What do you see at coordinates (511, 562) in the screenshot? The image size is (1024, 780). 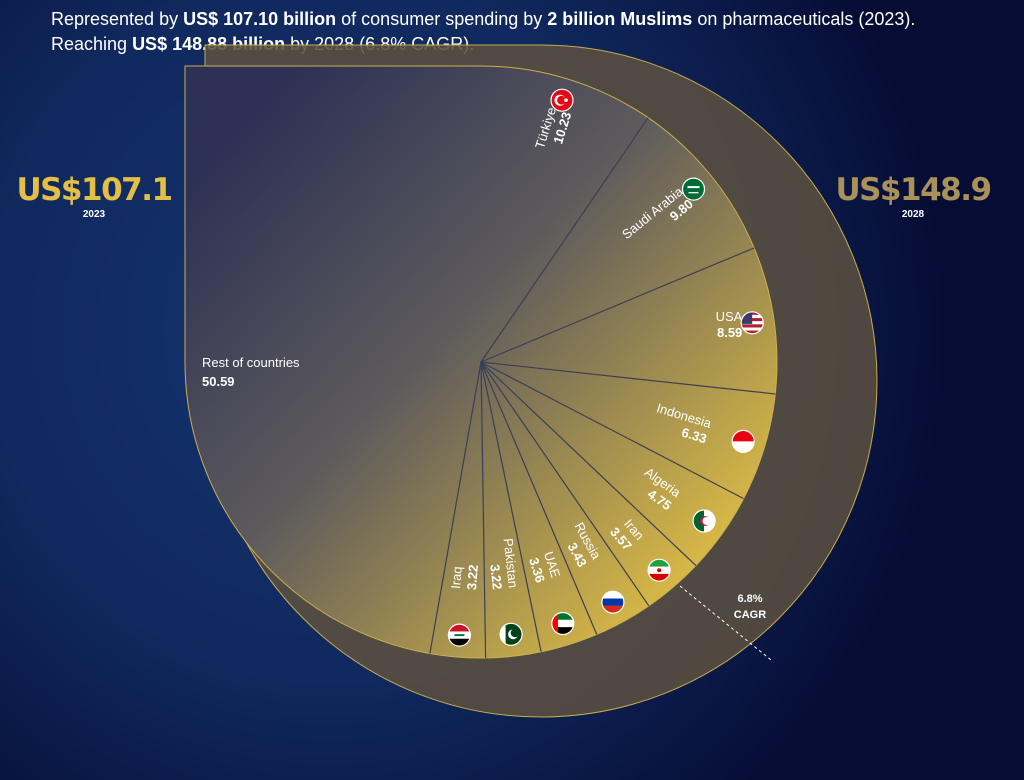 I see `slice-label-pakistan: Pakistan` at bounding box center [511, 562].